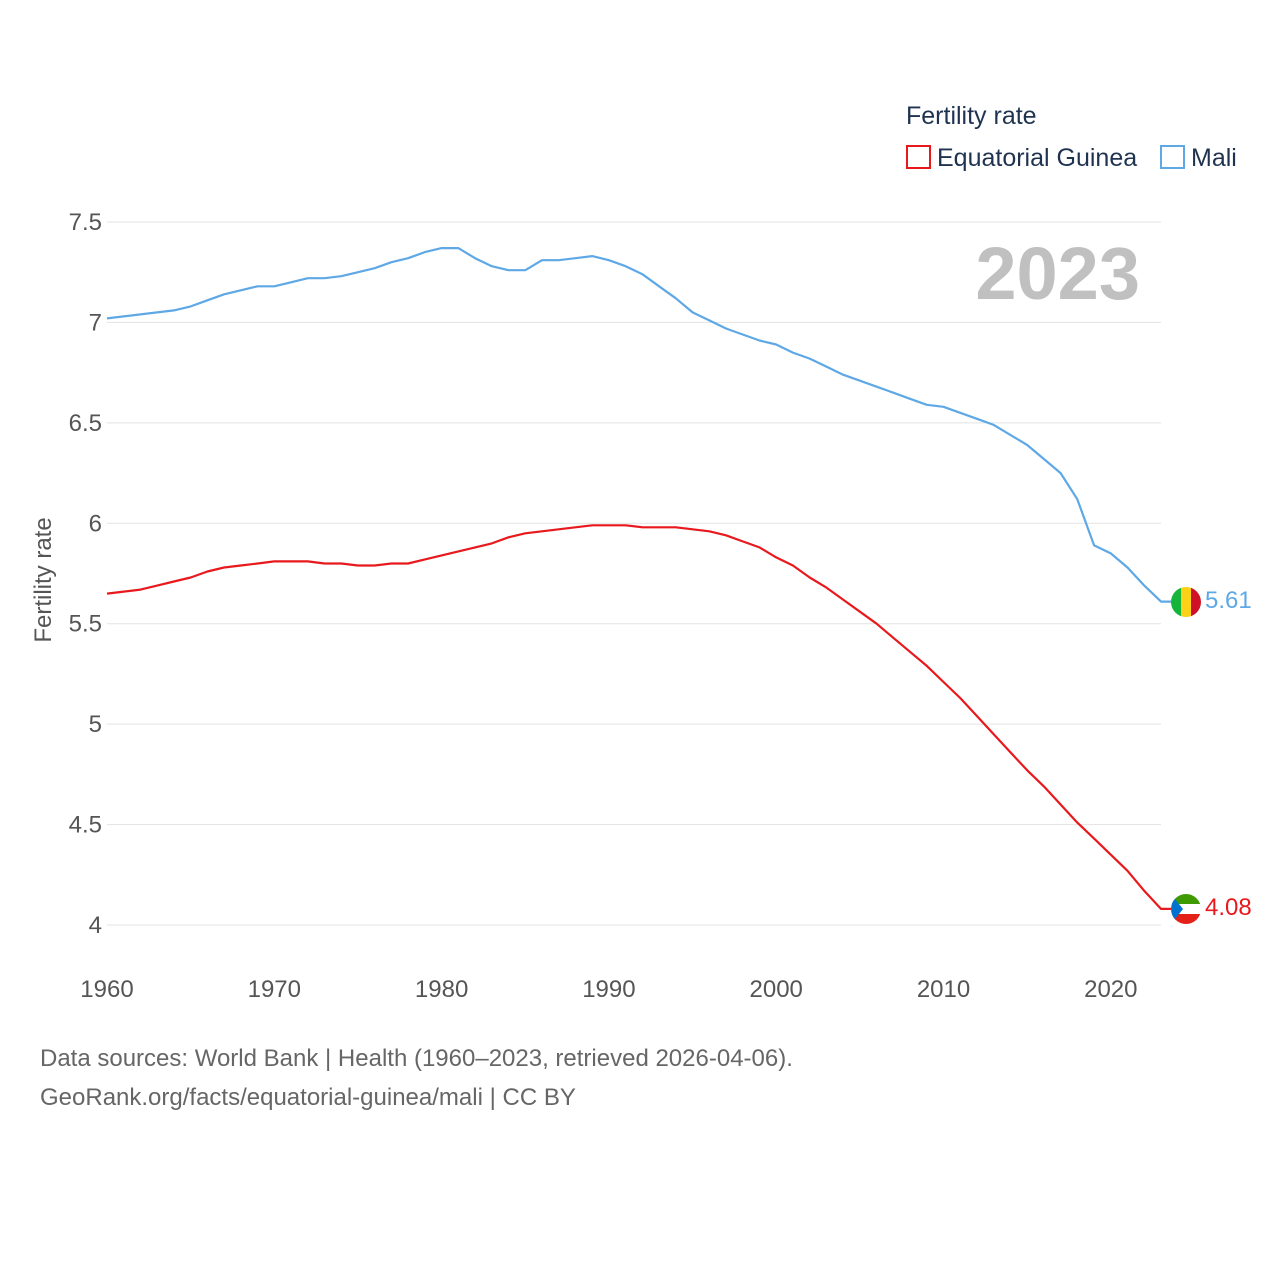  Describe the element at coordinates (1186, 602) in the screenshot. I see `mali-flag-icon` at that location.